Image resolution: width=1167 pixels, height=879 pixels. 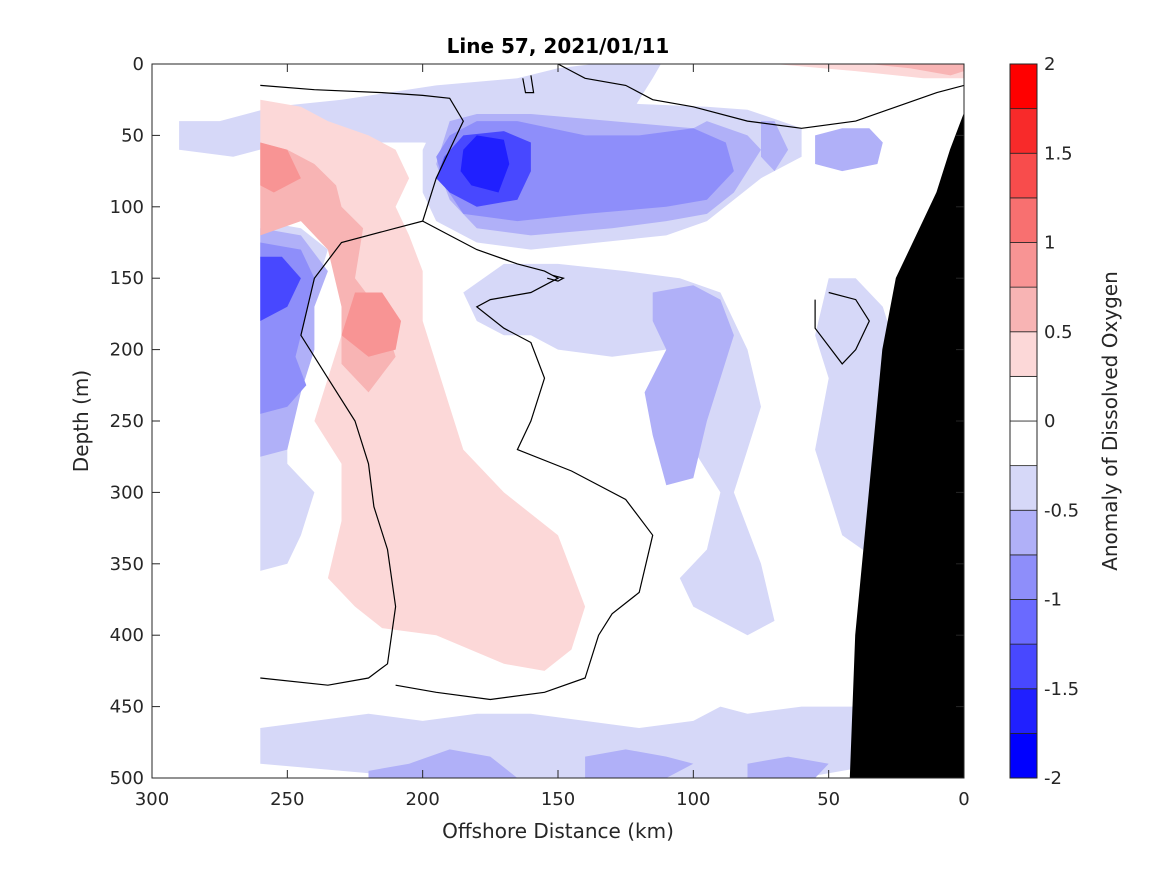 What do you see at coordinates (760, 96) in the screenshot?
I see `zero-contour-top` at bounding box center [760, 96].